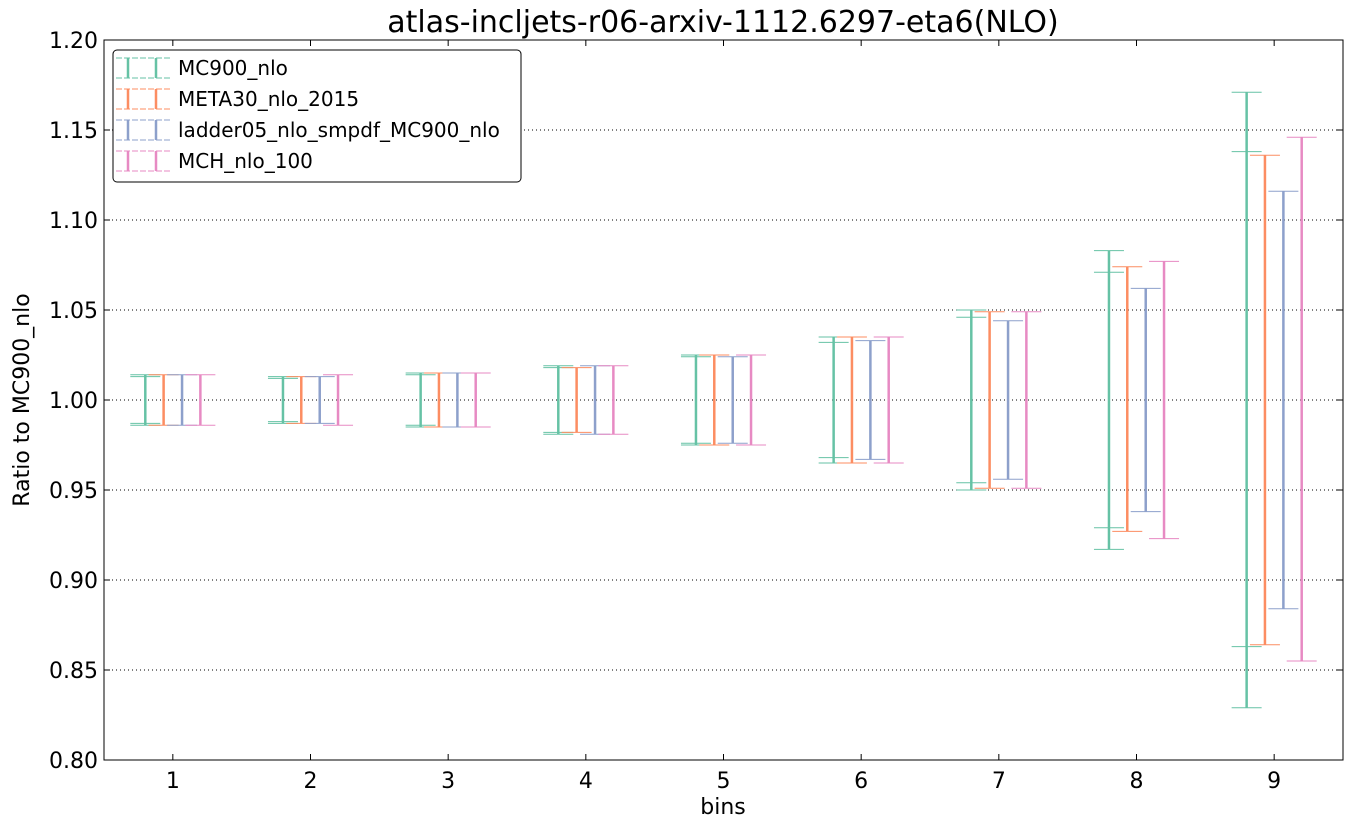 The height and width of the screenshot is (830, 1353). Describe the element at coordinates (73, 401) in the screenshot. I see `y-tick-label: 1.00` at that location.